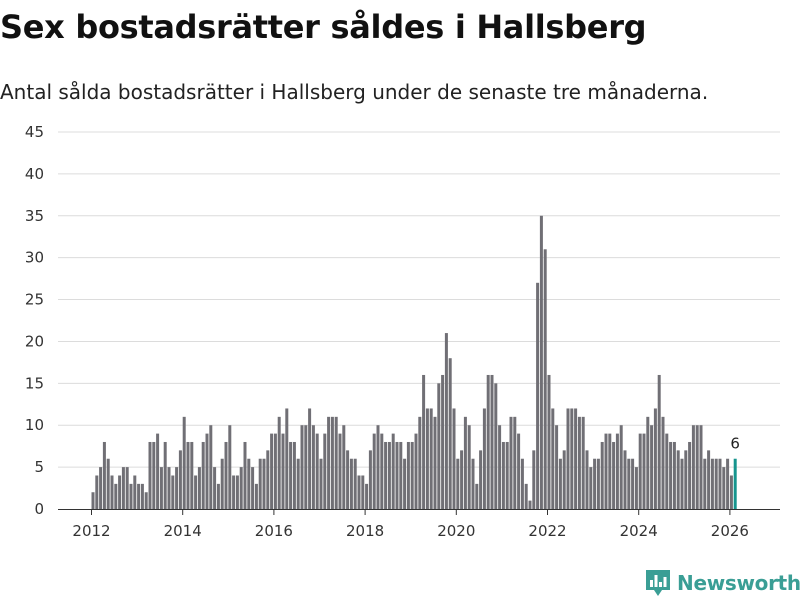 This screenshot has width=800, height=600. What do you see at coordinates (34, 383) in the screenshot?
I see `y-tick-label: 15` at bounding box center [34, 383].